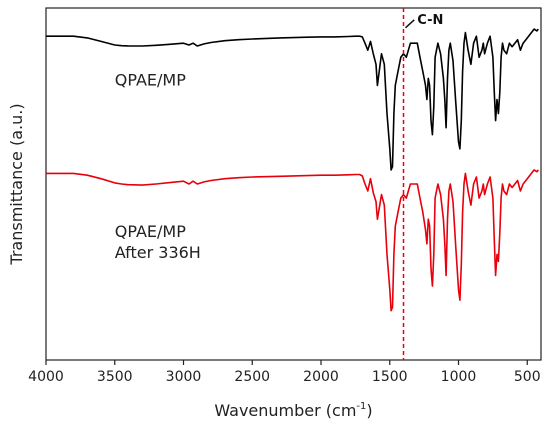 The height and width of the screenshot is (433, 543). Describe the element at coordinates (390, 377) in the screenshot. I see `x-tick-label-1500: 1500` at that location.